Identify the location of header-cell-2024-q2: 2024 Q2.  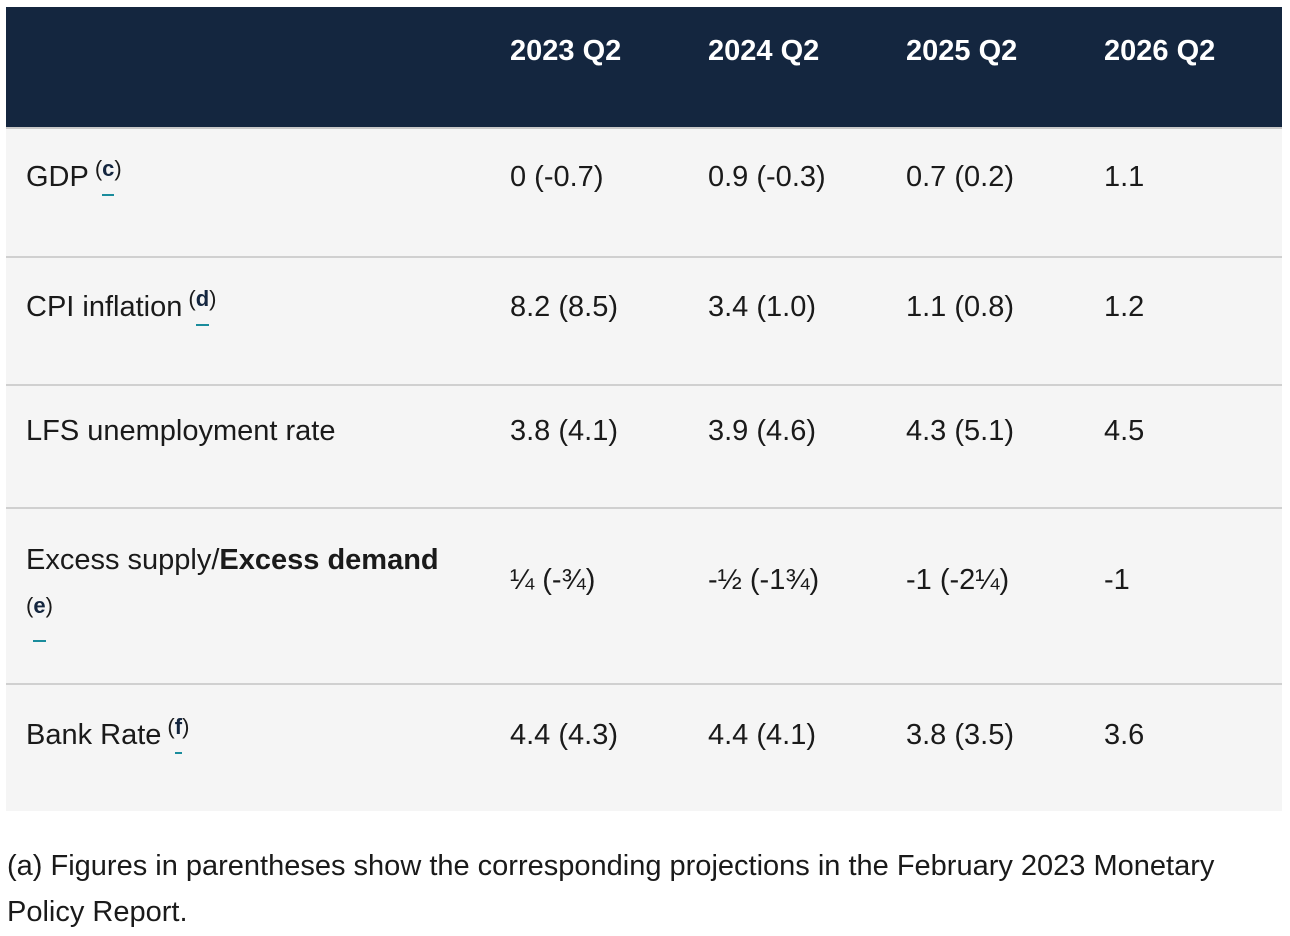
(764, 51).